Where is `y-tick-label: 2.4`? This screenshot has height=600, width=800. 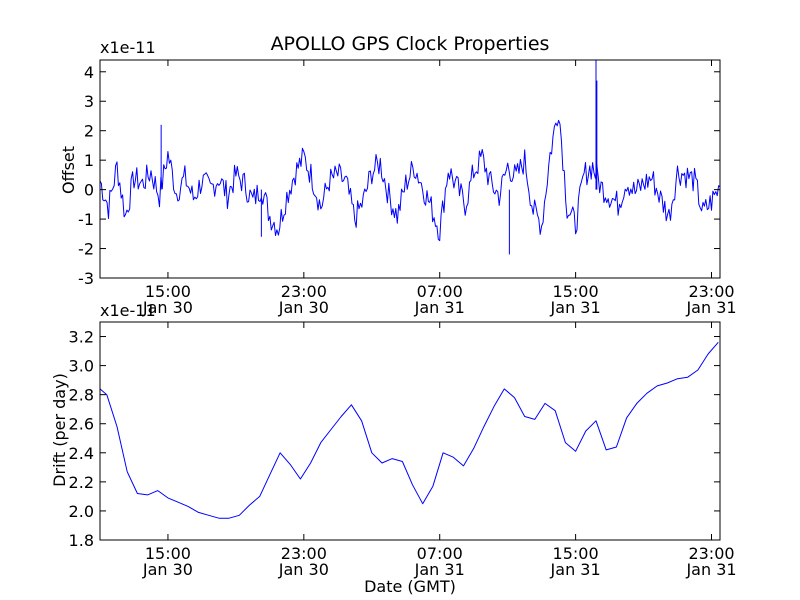
y-tick-label: 2.4 is located at coordinates (81, 453).